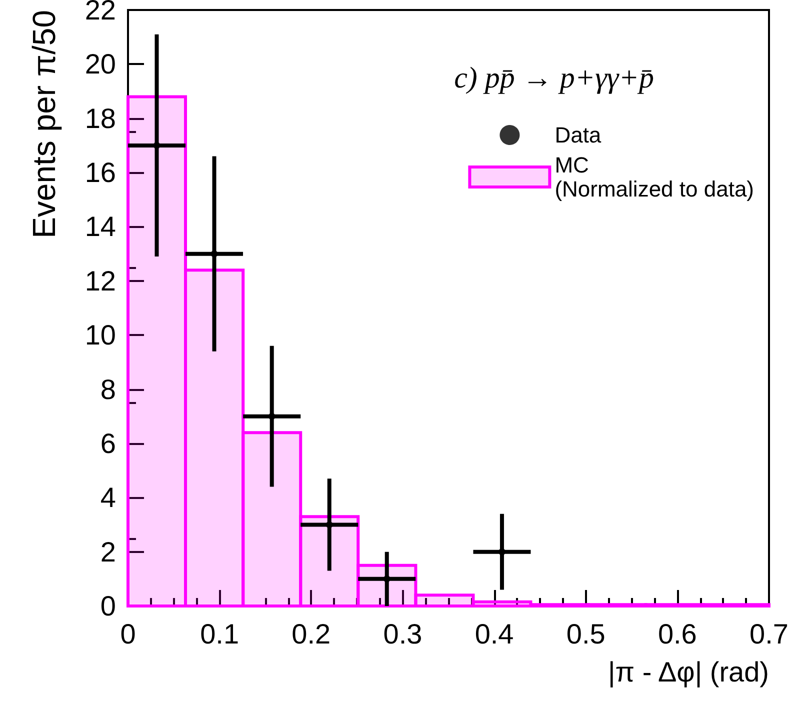  Describe the element at coordinates (677, 634) in the screenshot. I see `x-tick-label: 0.6` at that location.